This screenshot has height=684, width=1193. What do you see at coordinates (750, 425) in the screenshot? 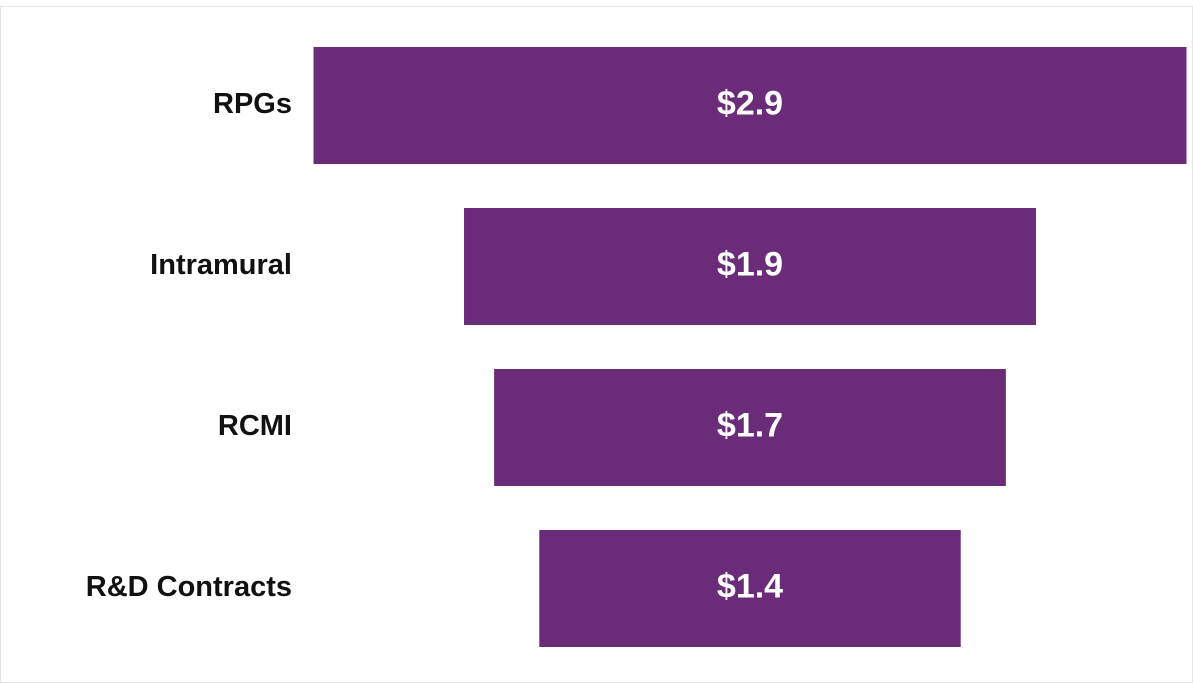
I see `value-label: $1.7` at bounding box center [750, 425].